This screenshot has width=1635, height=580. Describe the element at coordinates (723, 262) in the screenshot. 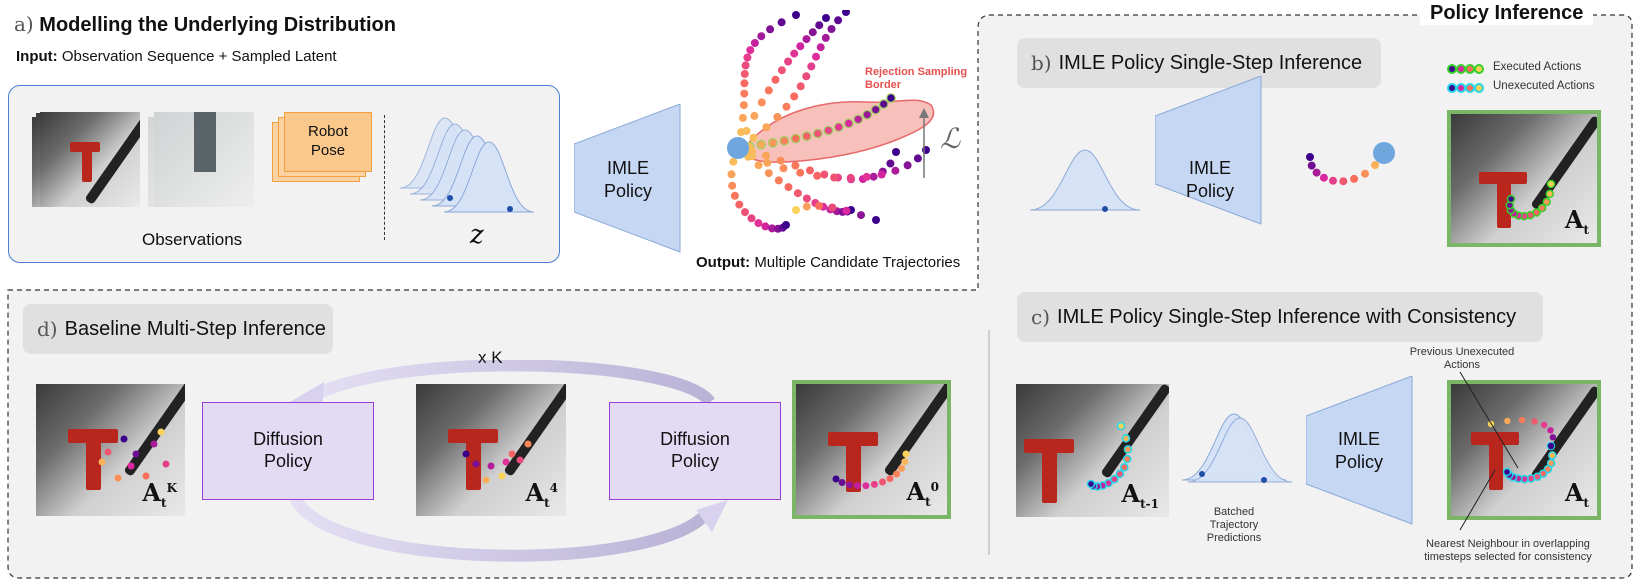

I see `output-bold: Output:` at that location.